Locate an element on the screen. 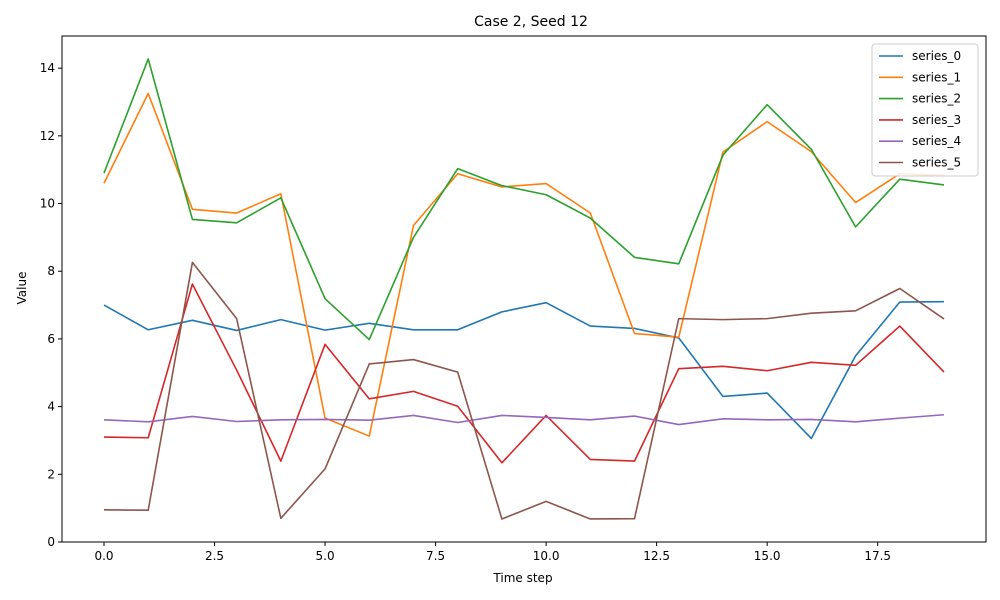  x-tick-label: 2.5 is located at coordinates (214, 556).